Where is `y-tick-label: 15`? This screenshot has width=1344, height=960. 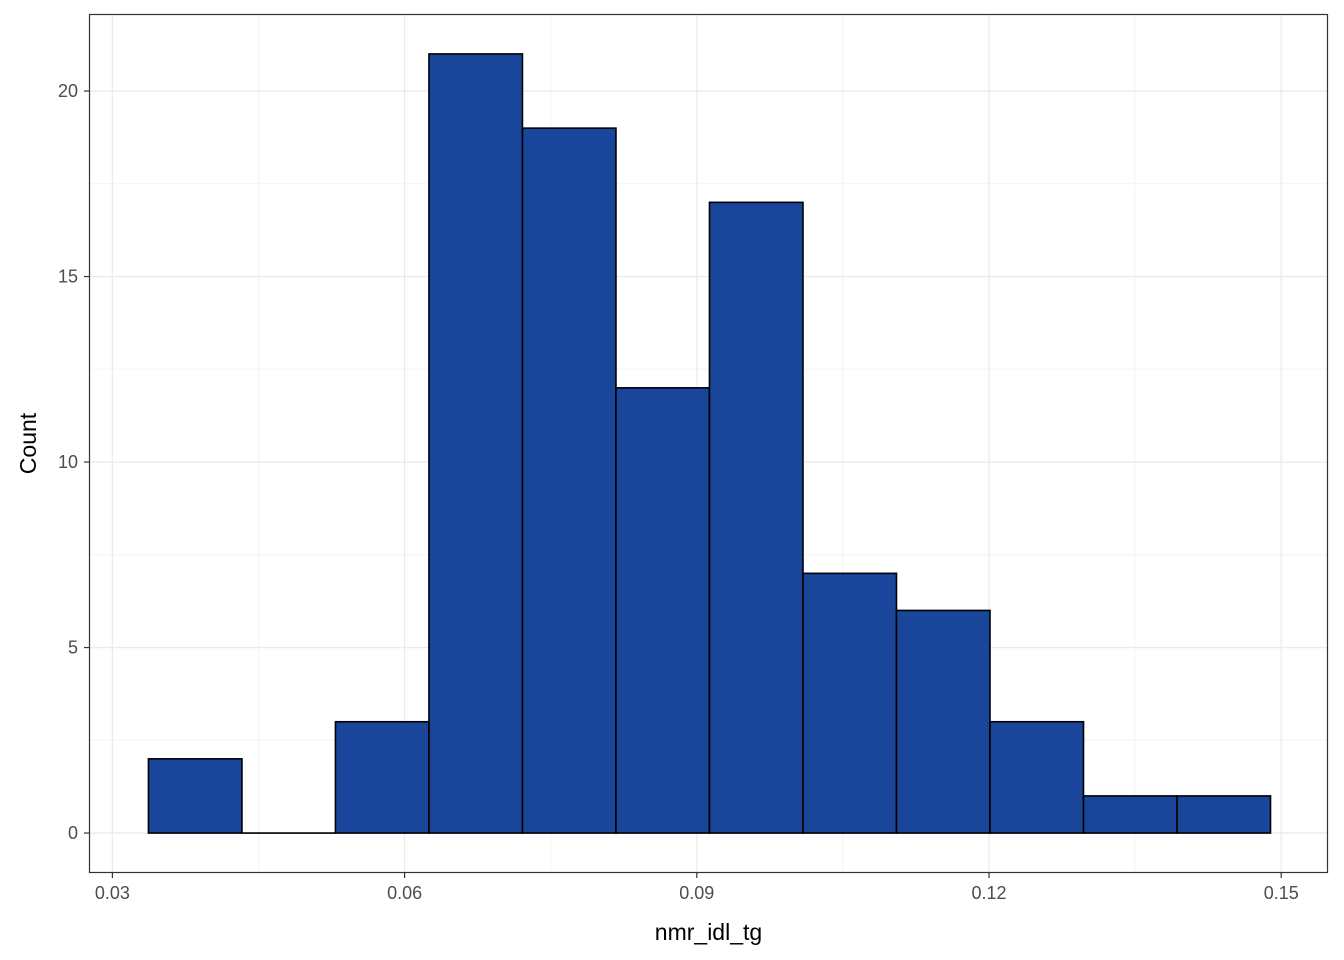
y-tick-label: 15 is located at coordinates (68, 277).